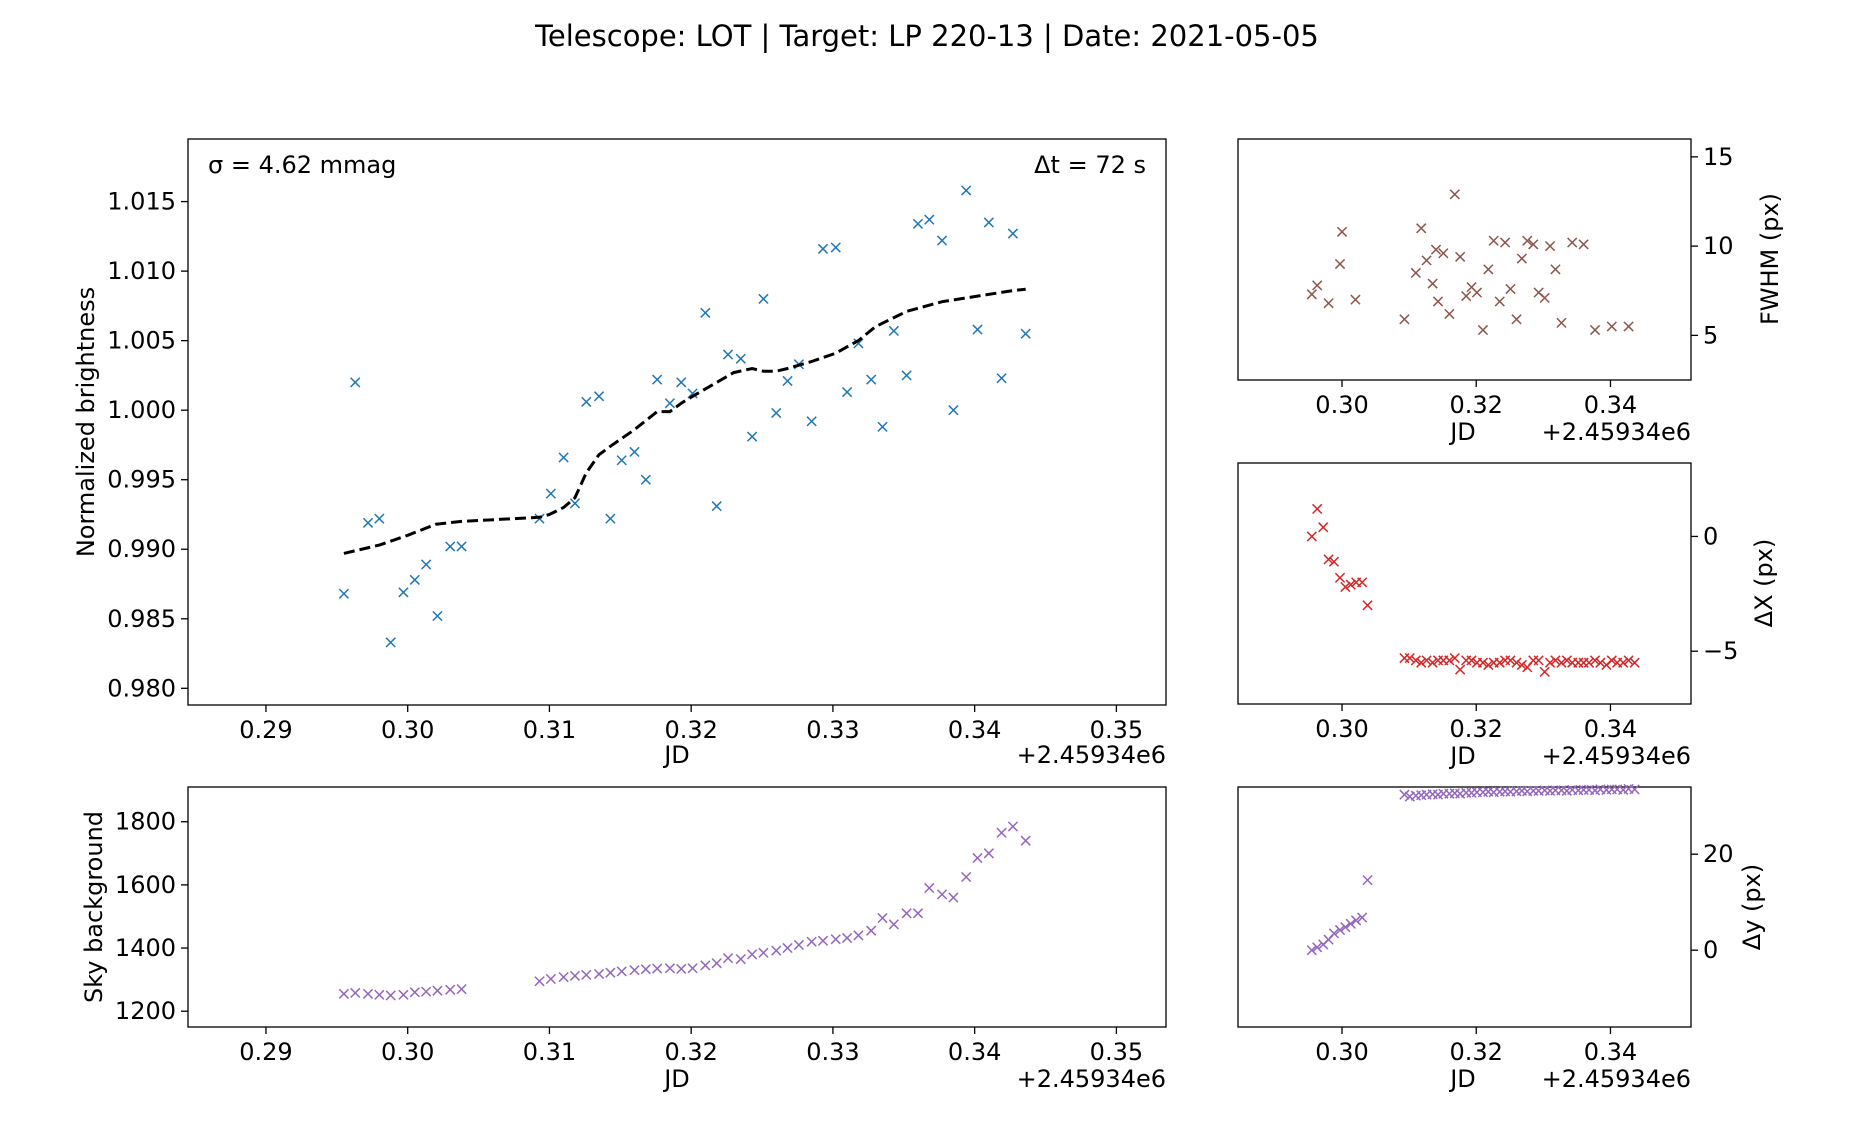 Image resolution: width=1855 pixels, height=1142 pixels. Describe the element at coordinates (141, 549) in the screenshot. I see `y-tick-label: 0.990` at that location.